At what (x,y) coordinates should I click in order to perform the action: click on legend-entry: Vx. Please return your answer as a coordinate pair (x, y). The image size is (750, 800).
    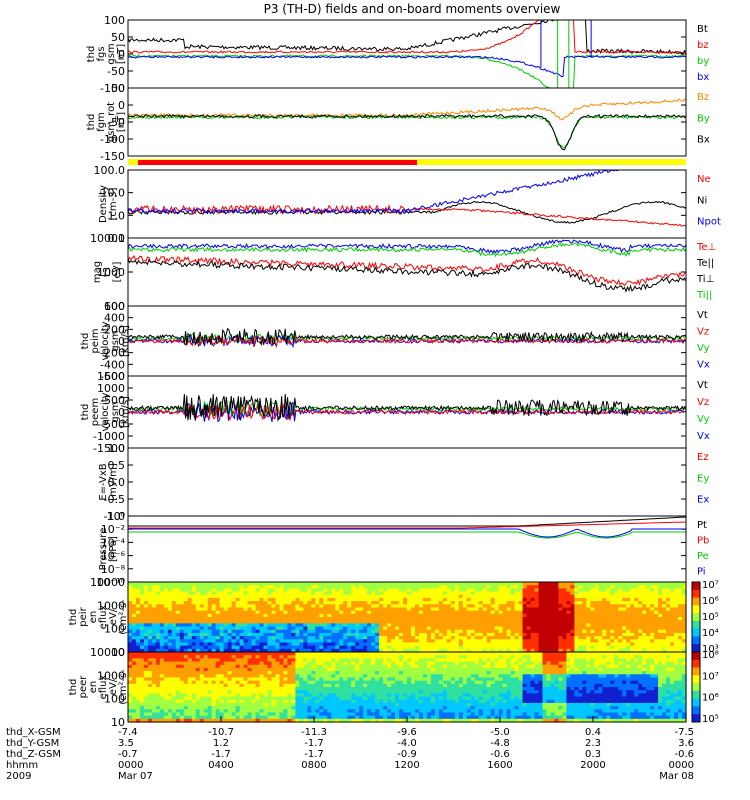
    Looking at the image, I should click on (703, 436).